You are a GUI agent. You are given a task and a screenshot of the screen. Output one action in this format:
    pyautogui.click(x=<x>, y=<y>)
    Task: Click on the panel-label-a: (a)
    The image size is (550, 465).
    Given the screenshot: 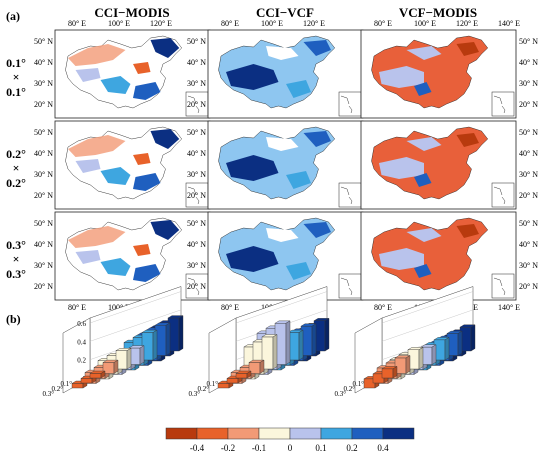 What is the action you would take?
    pyautogui.click(x=13, y=16)
    